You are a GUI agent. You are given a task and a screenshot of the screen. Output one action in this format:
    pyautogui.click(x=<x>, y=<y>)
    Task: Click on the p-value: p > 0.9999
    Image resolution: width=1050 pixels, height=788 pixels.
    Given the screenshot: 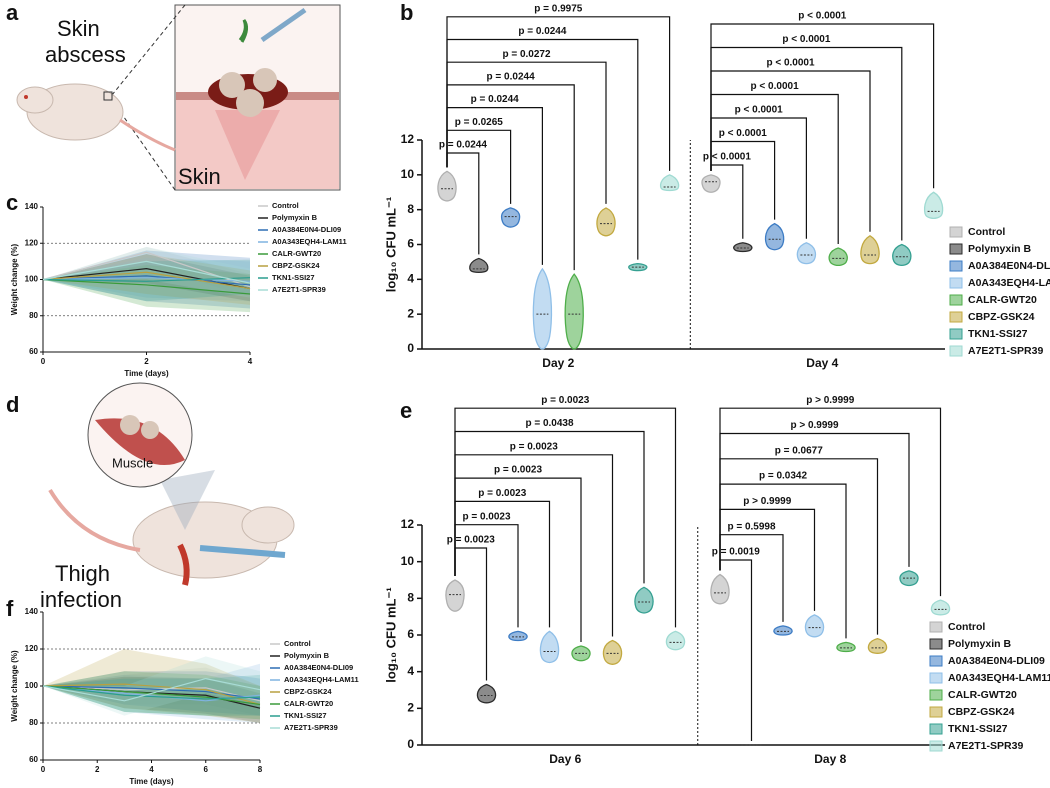 What is the action you would take?
    pyautogui.click(x=830, y=400)
    